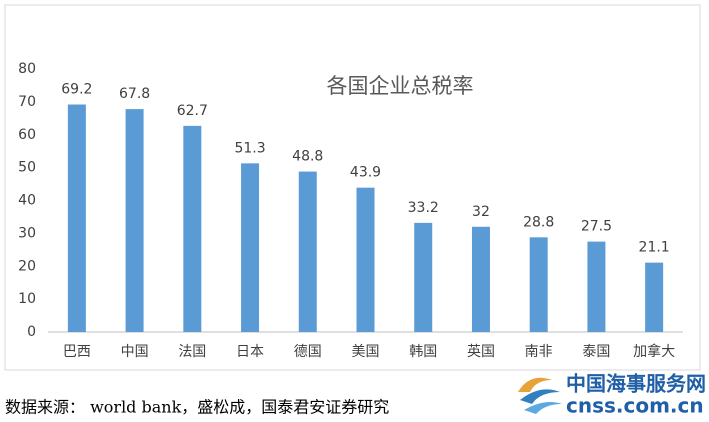 Image resolution: width=709 pixels, height=422 pixels. Describe the element at coordinates (197, 407) in the screenshot. I see `source-note: 数据来源： world bank，盛松成，国泰君安证券研究` at that location.